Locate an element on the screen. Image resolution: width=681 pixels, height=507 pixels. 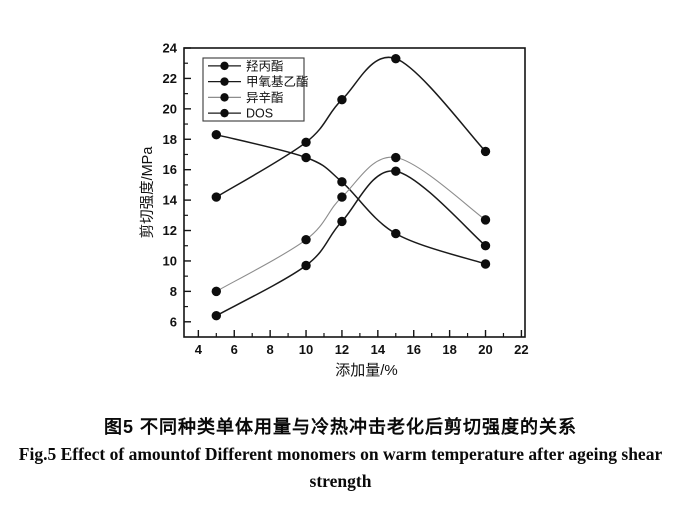
x-tick-label: 18 is located at coordinates (449, 349).